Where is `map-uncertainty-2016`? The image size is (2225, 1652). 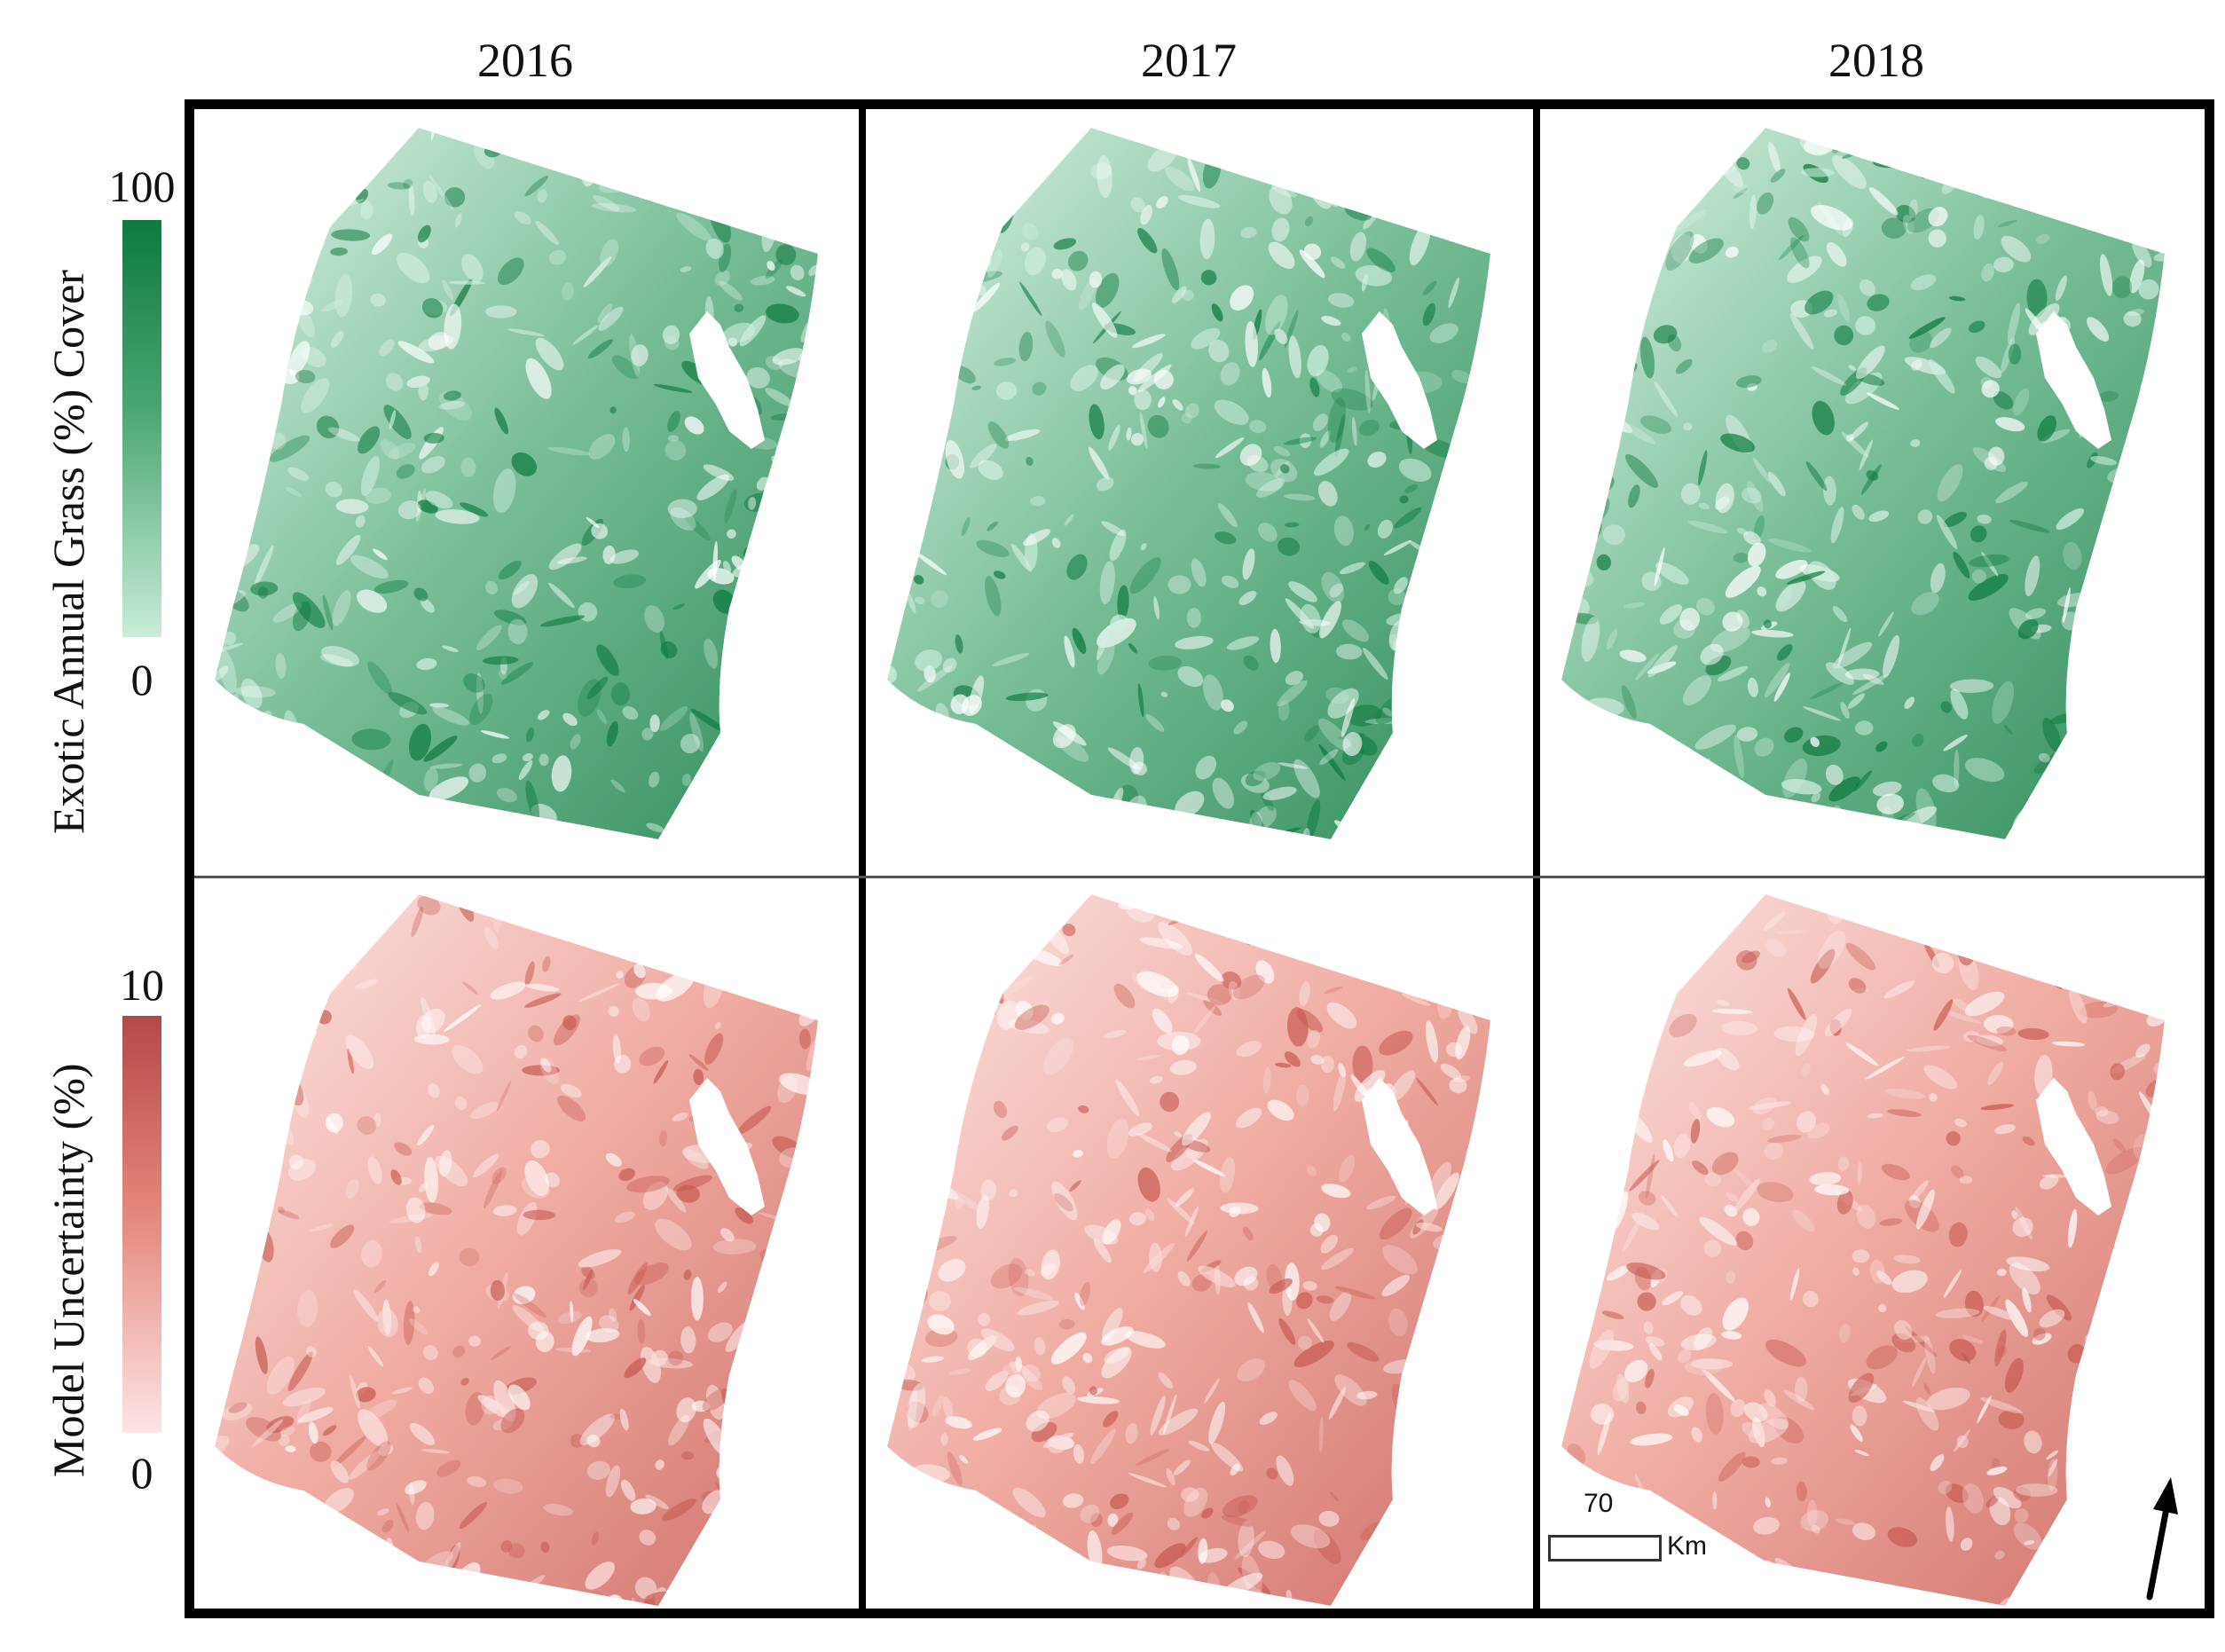 map-uncertainty-2016 is located at coordinates (521, 1251).